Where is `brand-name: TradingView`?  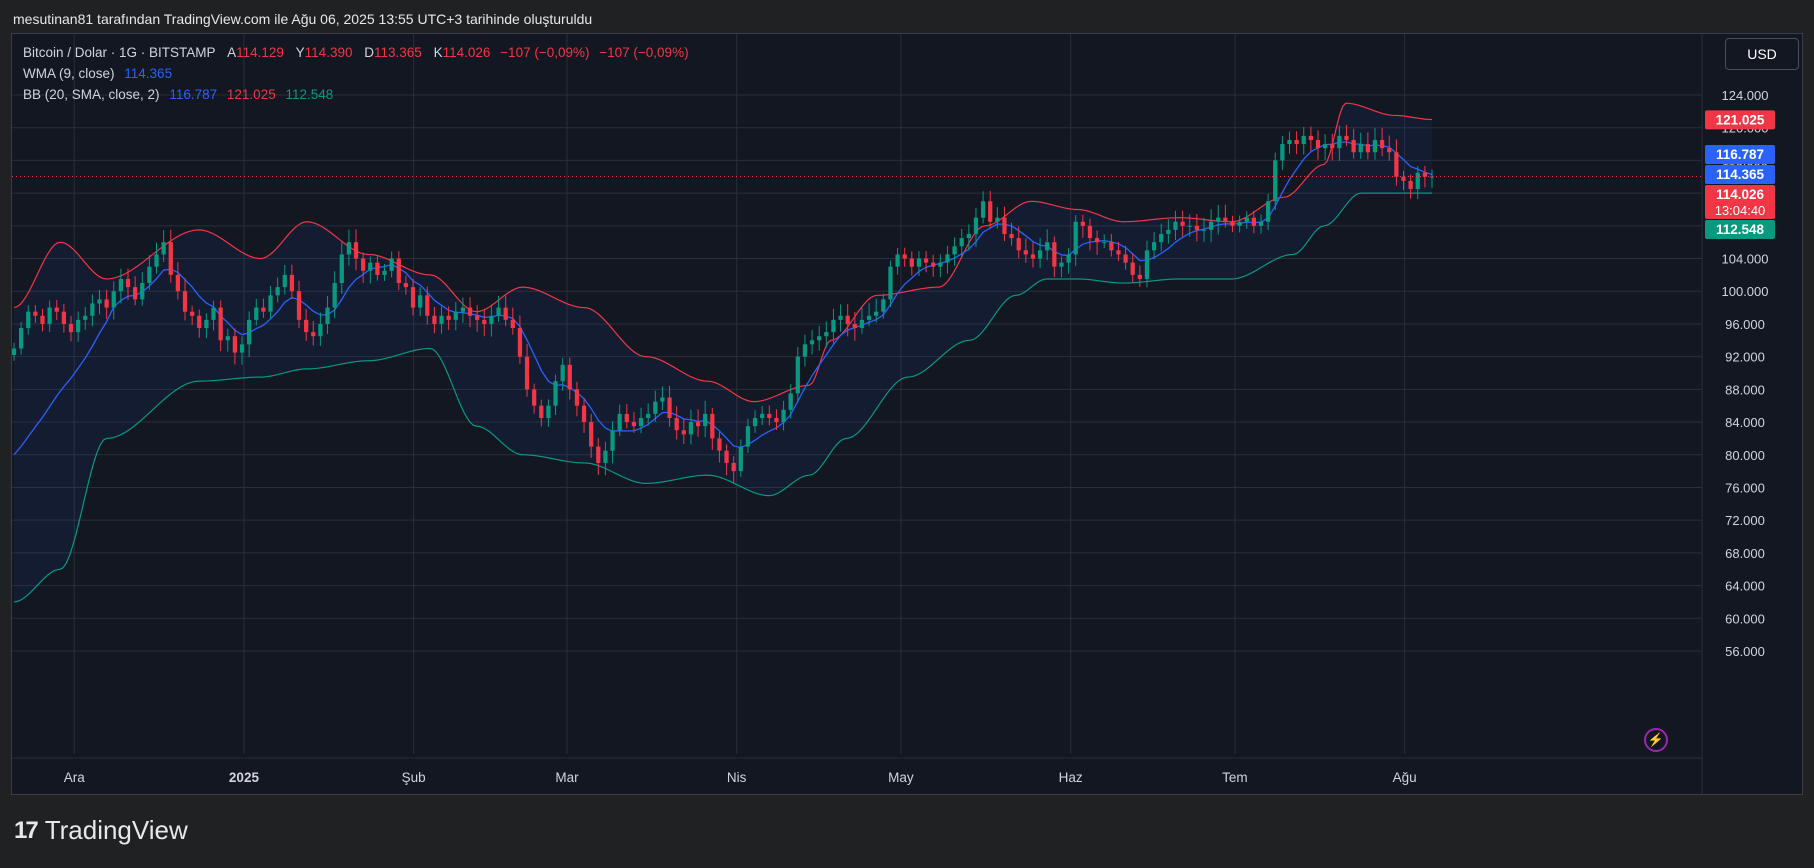
brand-name: TradingView is located at coordinates (116, 830).